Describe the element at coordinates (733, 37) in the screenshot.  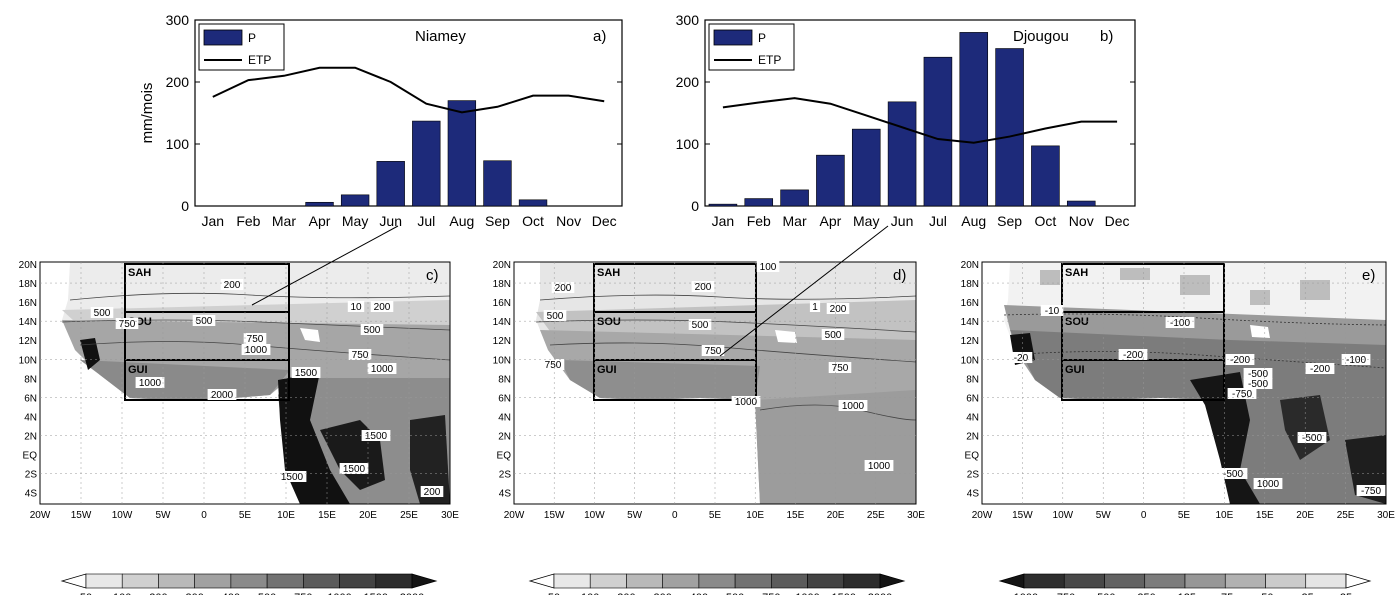
I see `legend-swatch-p` at that location.